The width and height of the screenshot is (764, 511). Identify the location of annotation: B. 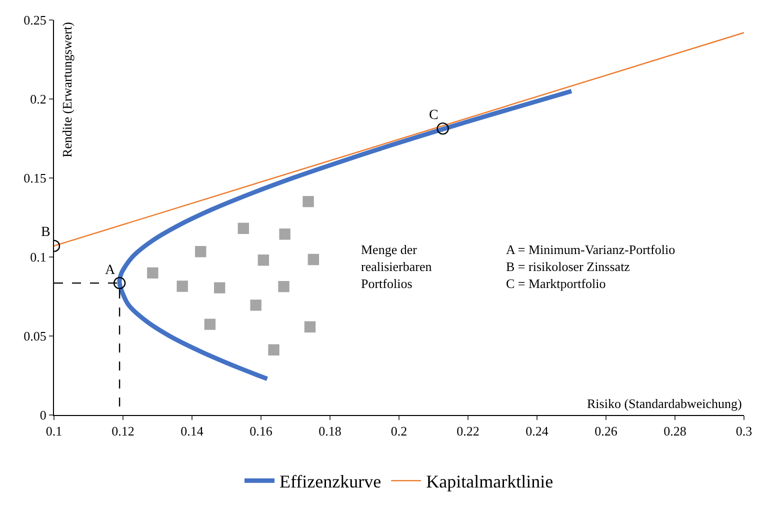
(45, 232).